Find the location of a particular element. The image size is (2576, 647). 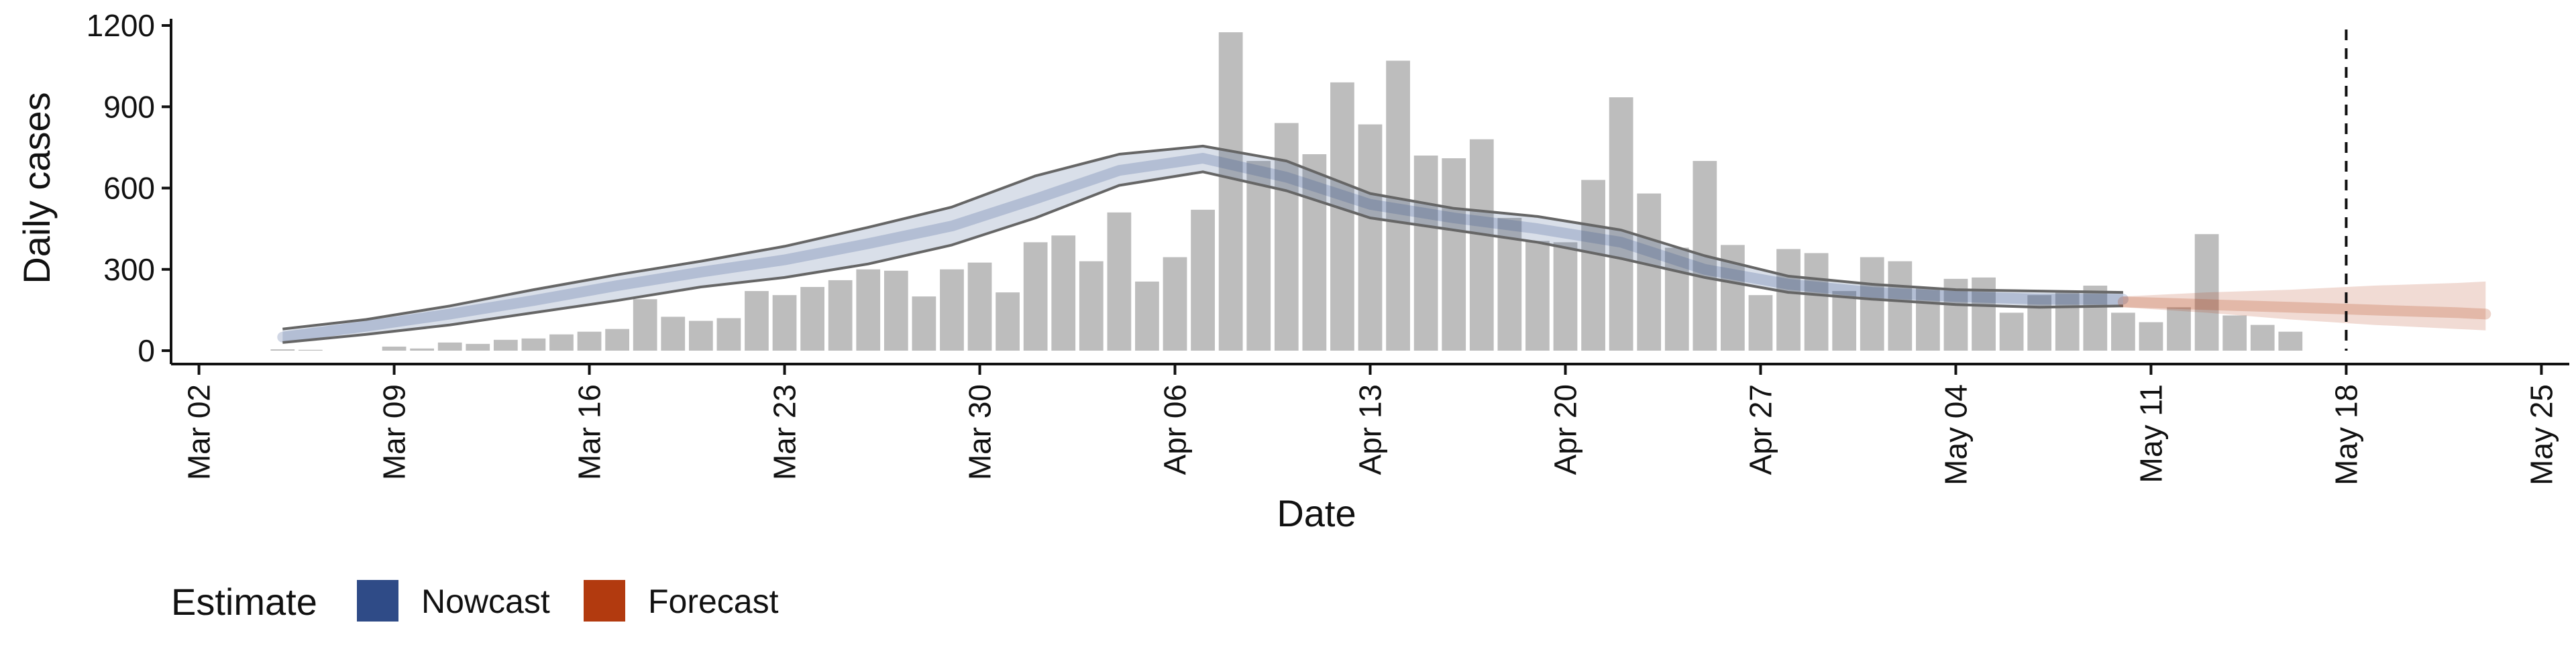

y-tick-label: 600 is located at coordinates (129, 188).